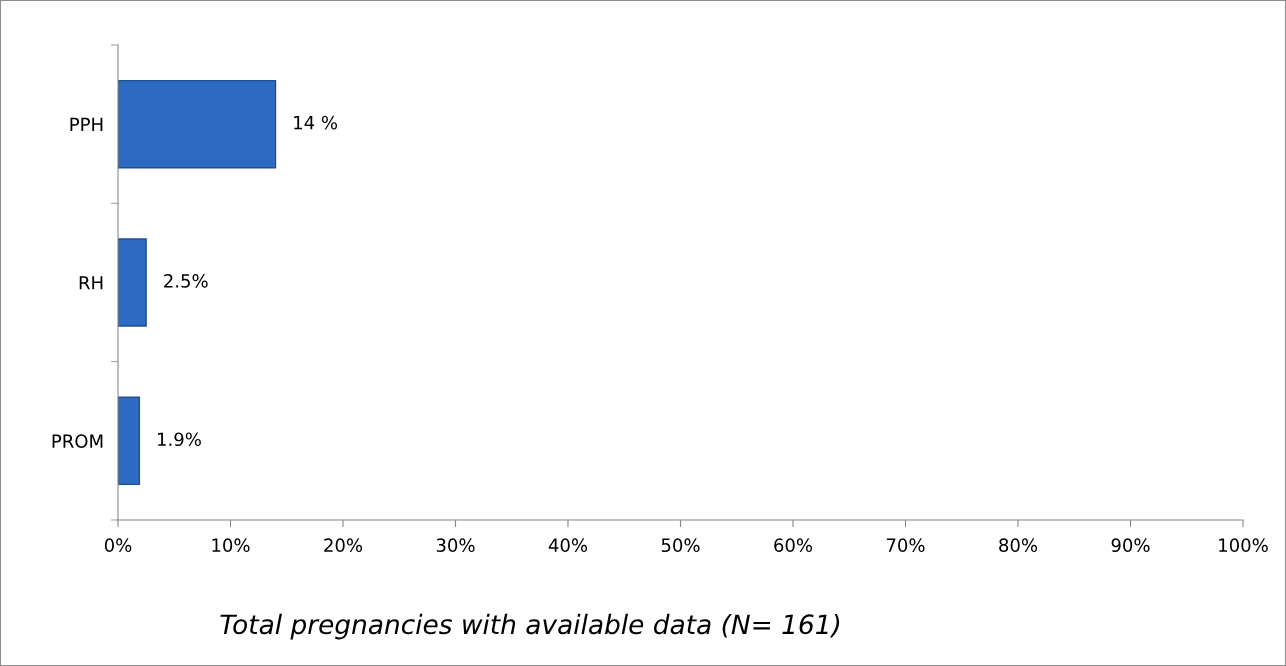 The width and height of the screenshot is (1286, 666). Describe the element at coordinates (316, 122) in the screenshot. I see `data-label: 14 %` at that location.